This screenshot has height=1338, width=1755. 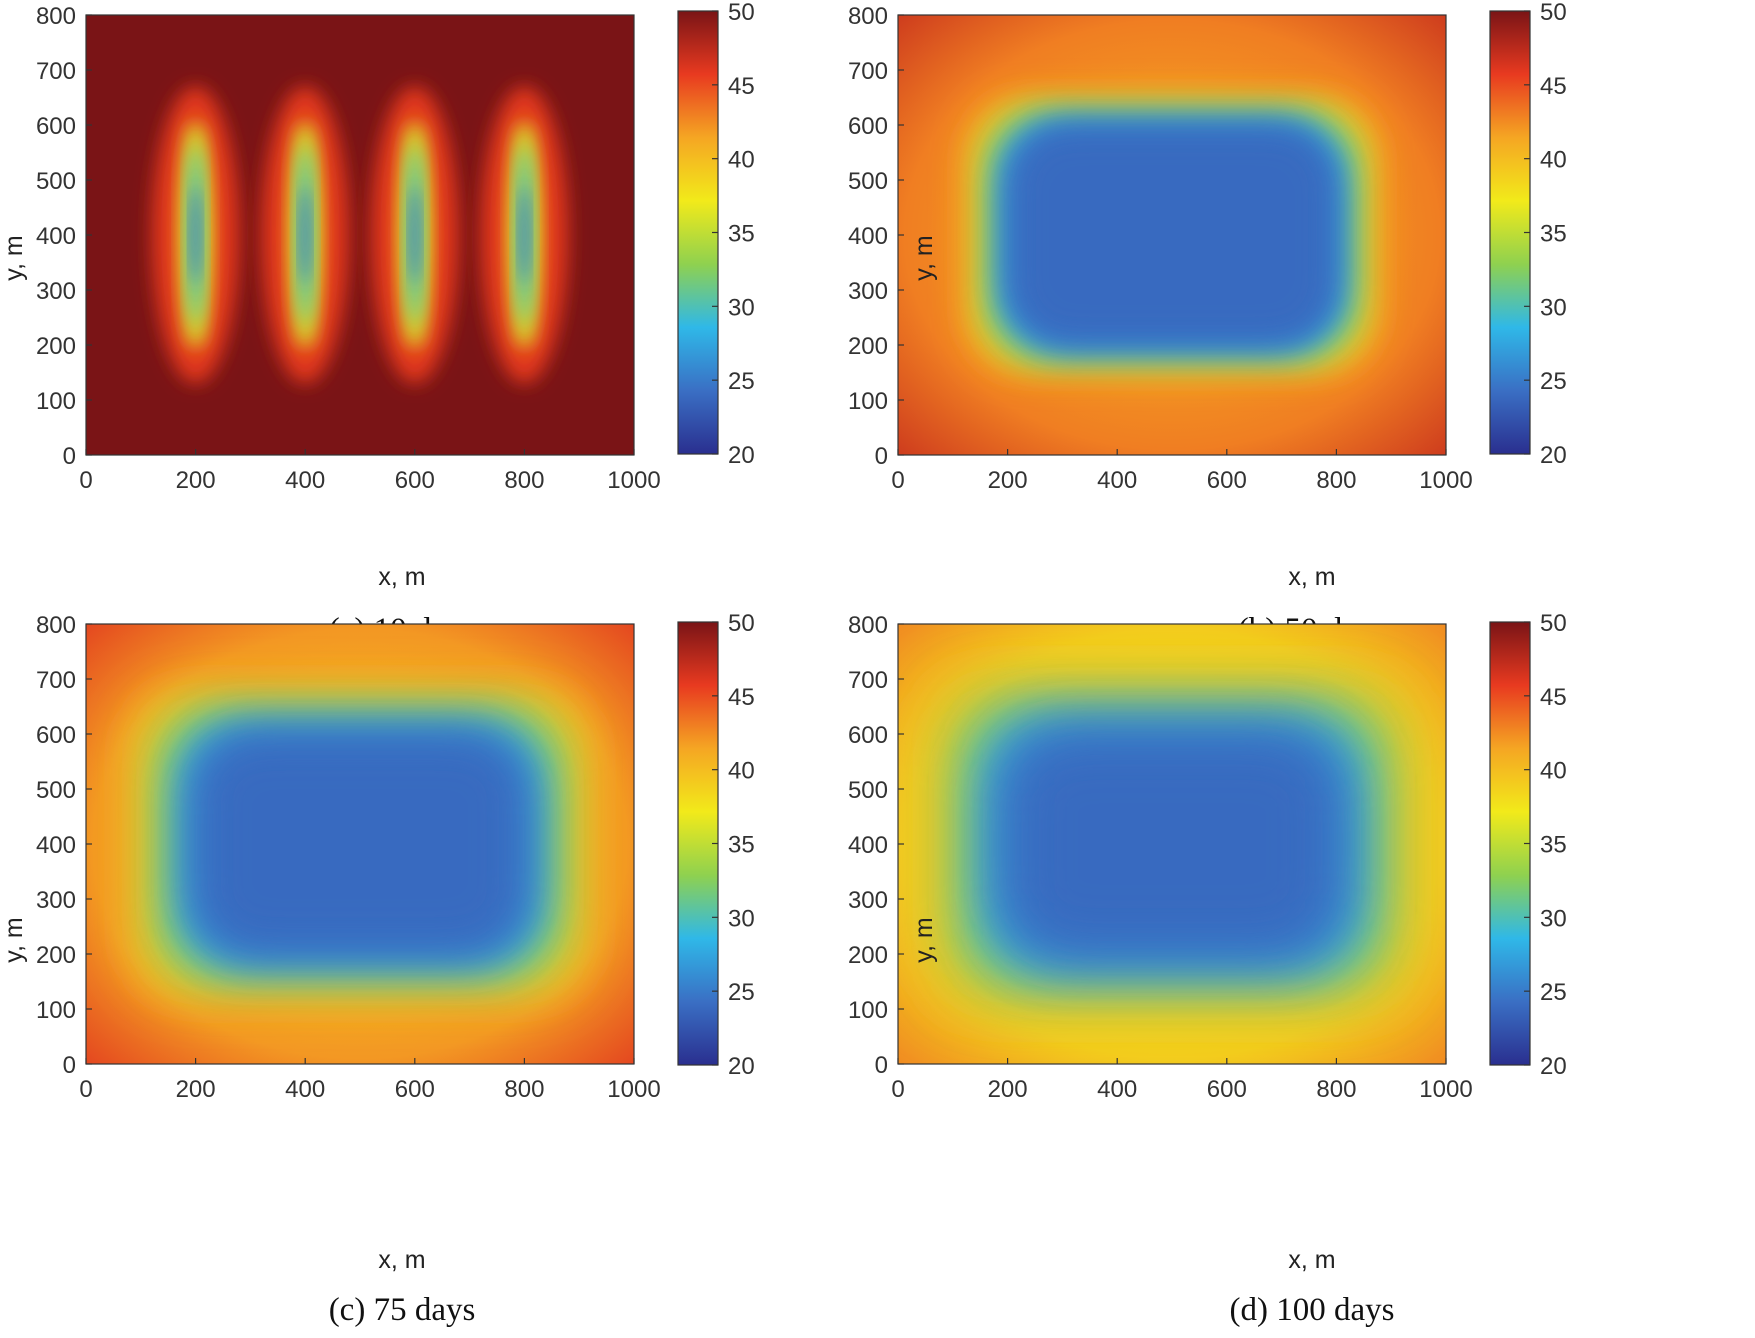 I want to click on heatmap-c, so click(x=360, y=844).